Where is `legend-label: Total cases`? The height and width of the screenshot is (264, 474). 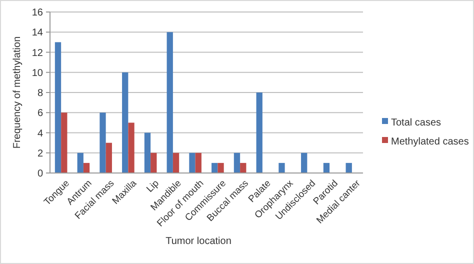
legend-label: Total cases is located at coordinates (416, 123).